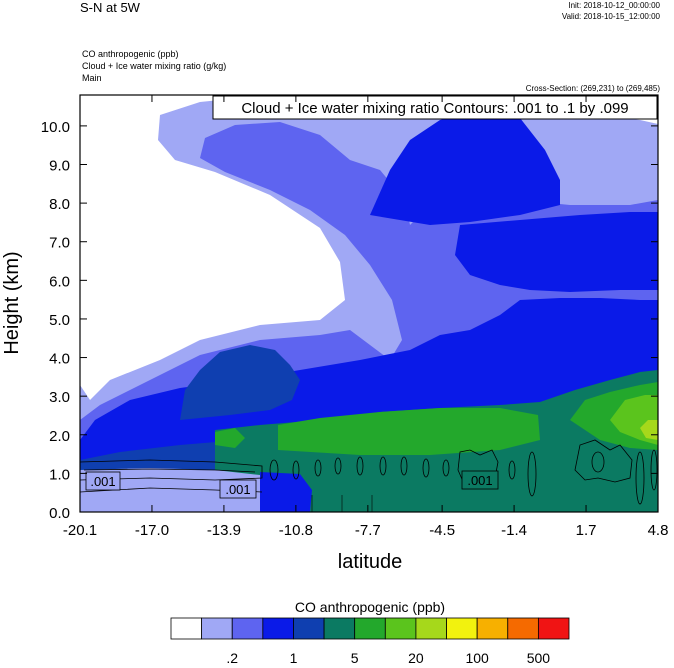  Describe the element at coordinates (294, 658) in the screenshot. I see `colorbar-label: 1` at that location.